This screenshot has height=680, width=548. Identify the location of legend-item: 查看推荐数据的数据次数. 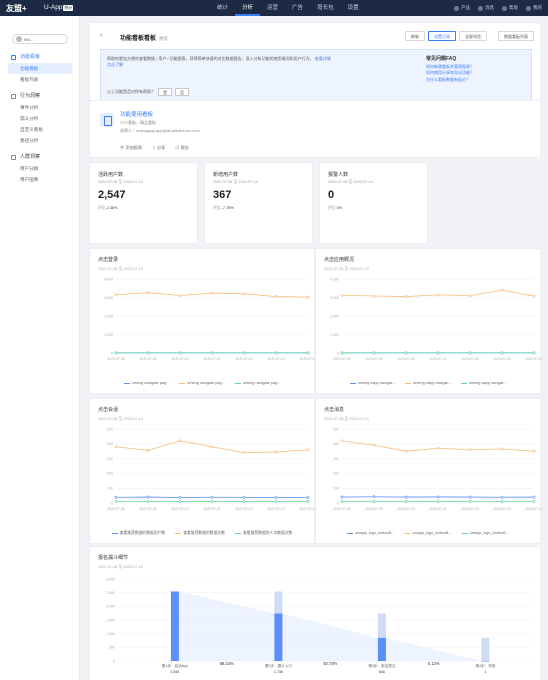
(200, 533).